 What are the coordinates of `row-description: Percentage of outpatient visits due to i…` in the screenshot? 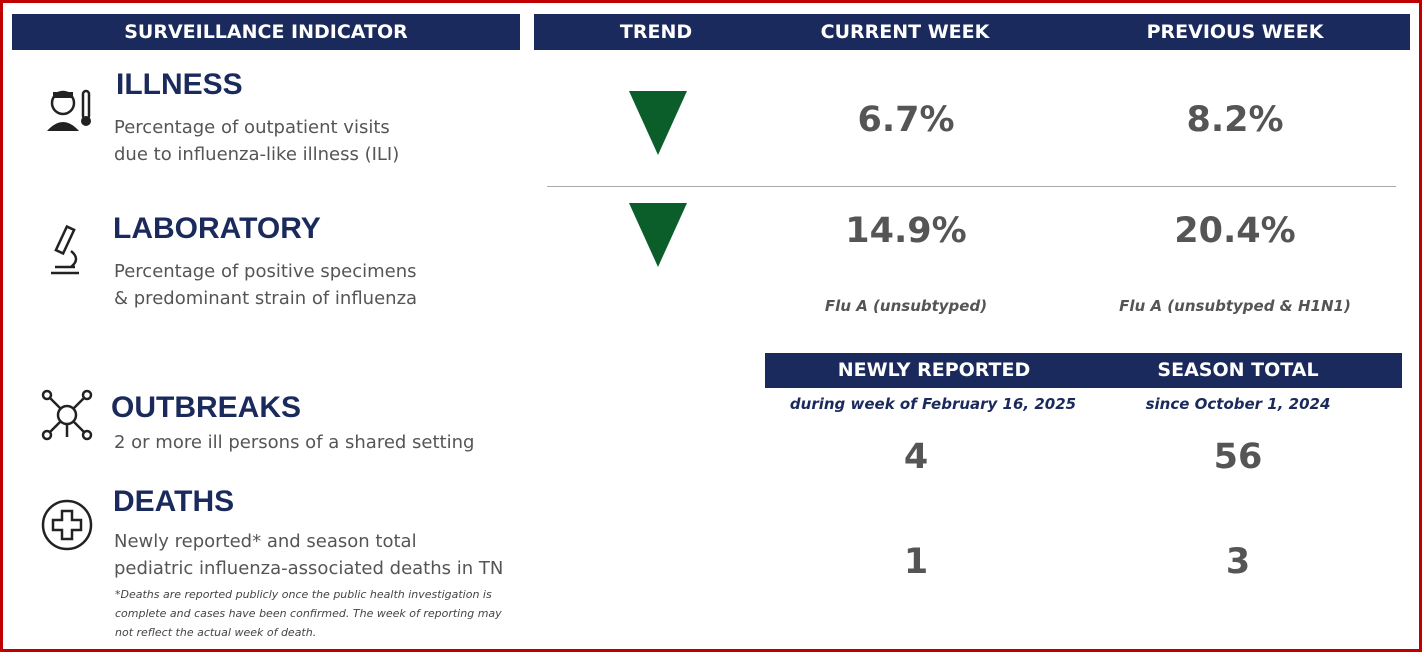 It's located at (256, 141).